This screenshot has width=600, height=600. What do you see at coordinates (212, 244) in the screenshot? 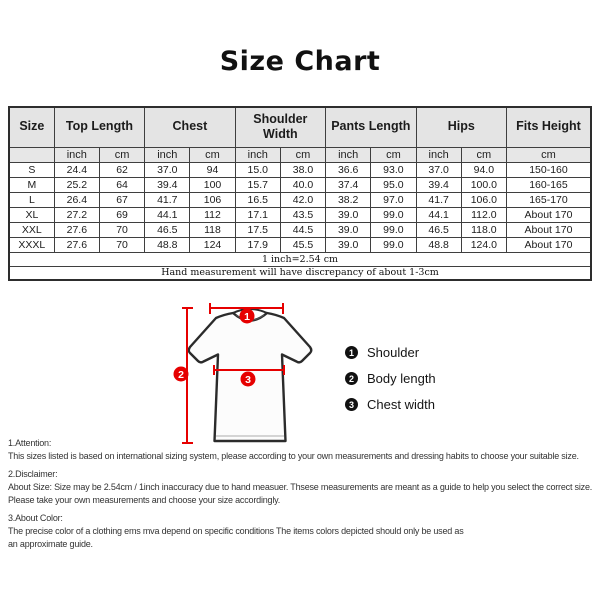
I see `value-cell: 124` at bounding box center [212, 244].